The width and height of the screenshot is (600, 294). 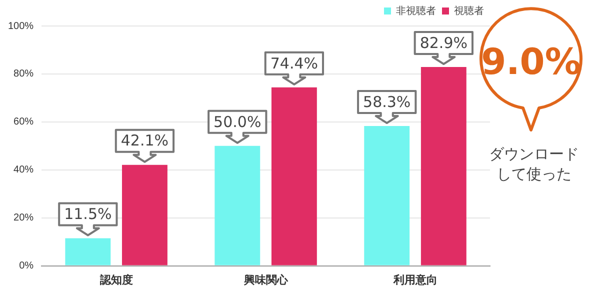 What do you see at coordinates (24, 74) in the screenshot?
I see `y-tick-label: 80%` at bounding box center [24, 74].